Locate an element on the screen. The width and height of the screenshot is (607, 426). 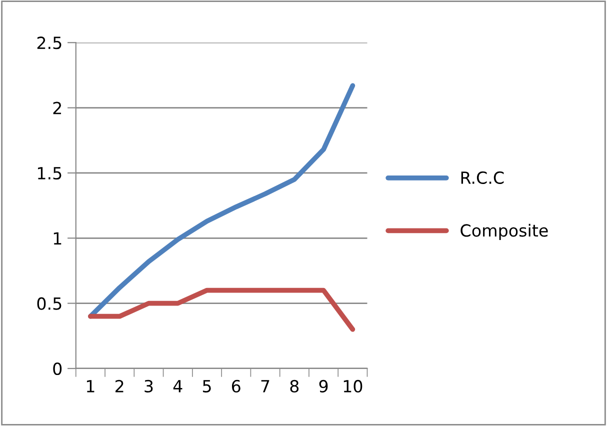
x-tick-label: 9 is located at coordinates (323, 386).